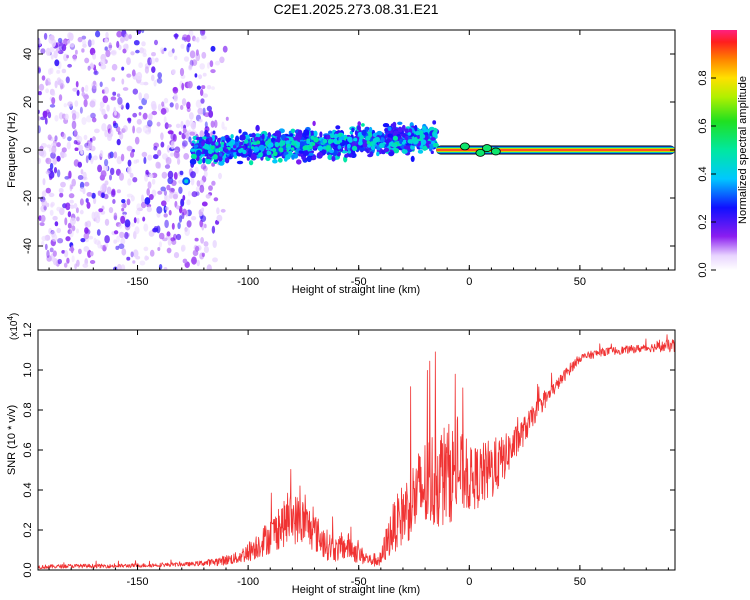 The height and width of the screenshot is (600, 750). What do you see at coordinates (703, 125) in the screenshot?
I see `colorbar-tick-label: 0.6` at bounding box center [703, 125].